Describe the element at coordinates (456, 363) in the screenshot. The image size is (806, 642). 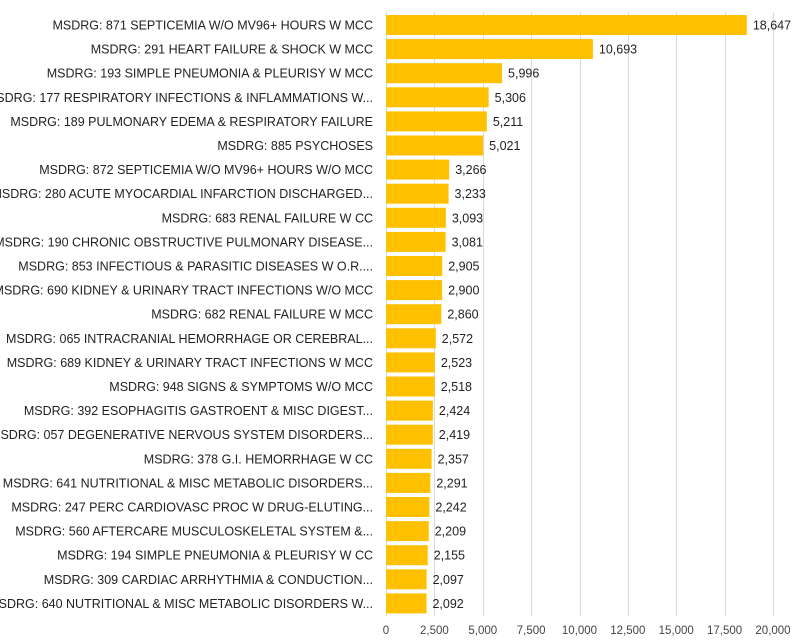
I see `data-label: 2,523` at that location.